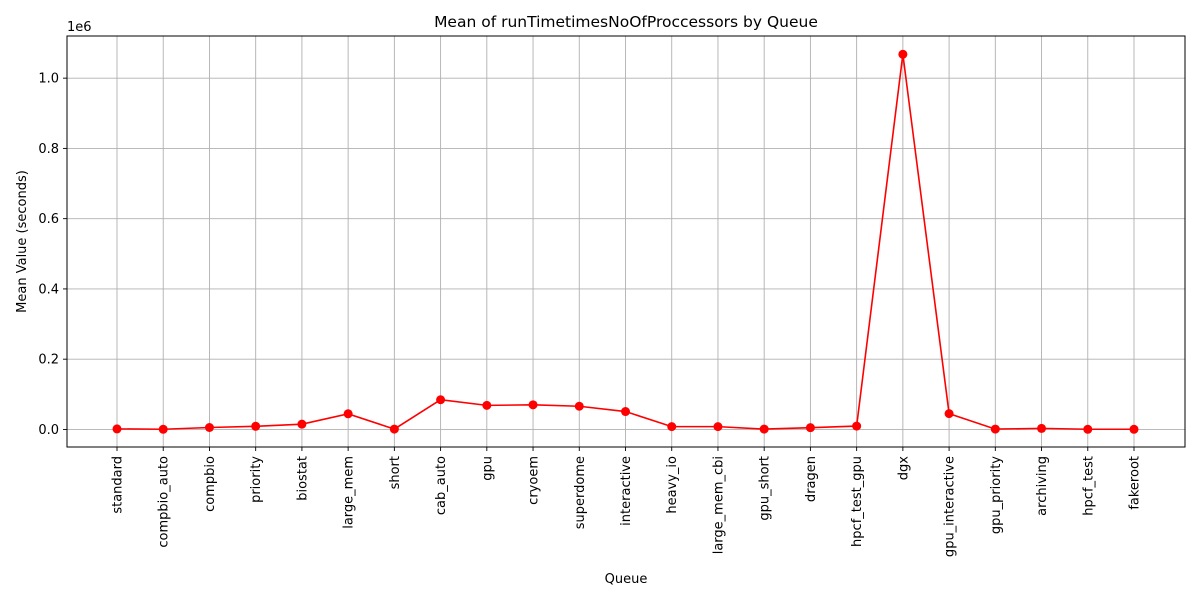 The height and width of the screenshot is (604, 1200). Describe the element at coordinates (626, 579) in the screenshot. I see `x-axis-label: Queue` at that location.